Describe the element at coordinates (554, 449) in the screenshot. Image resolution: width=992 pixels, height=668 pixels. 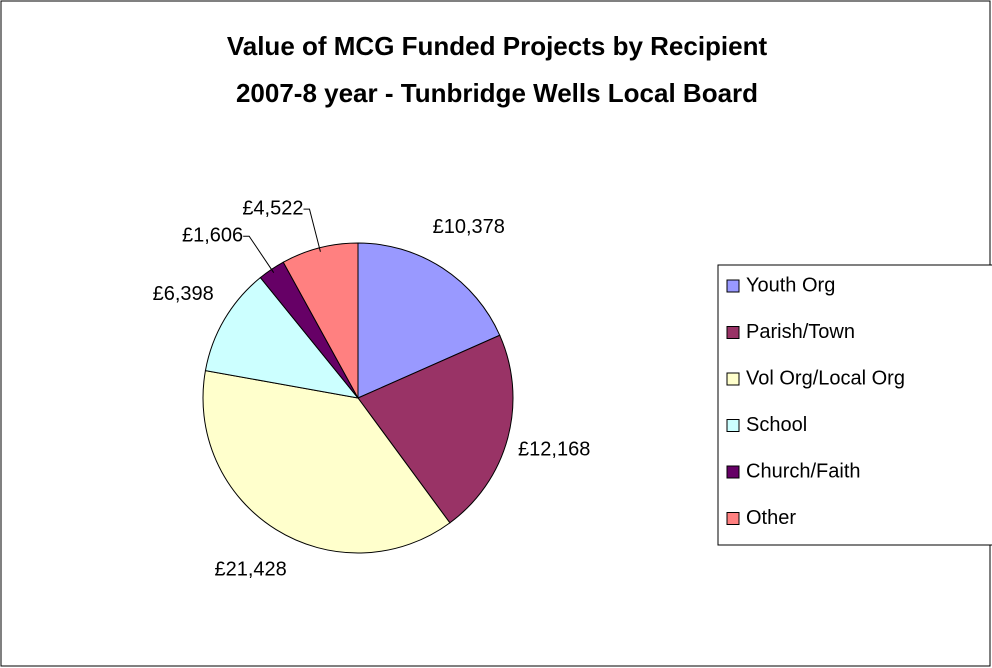
I see `data-label: £12,168` at that location.